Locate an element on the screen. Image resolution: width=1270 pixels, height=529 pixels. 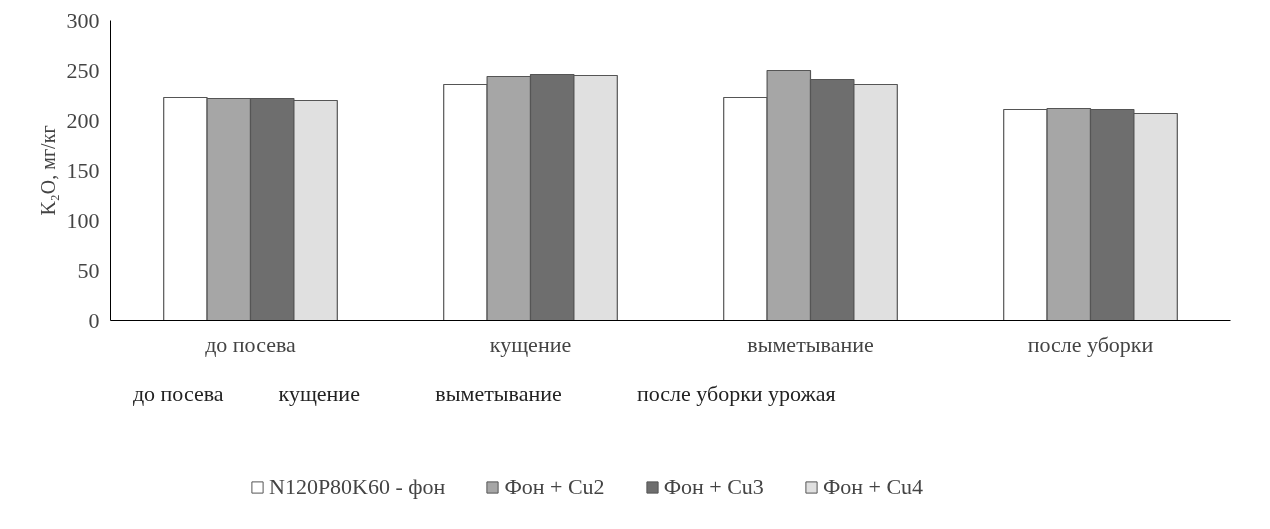
legend-label: N120P80K60 - фон is located at coordinates (357, 487).